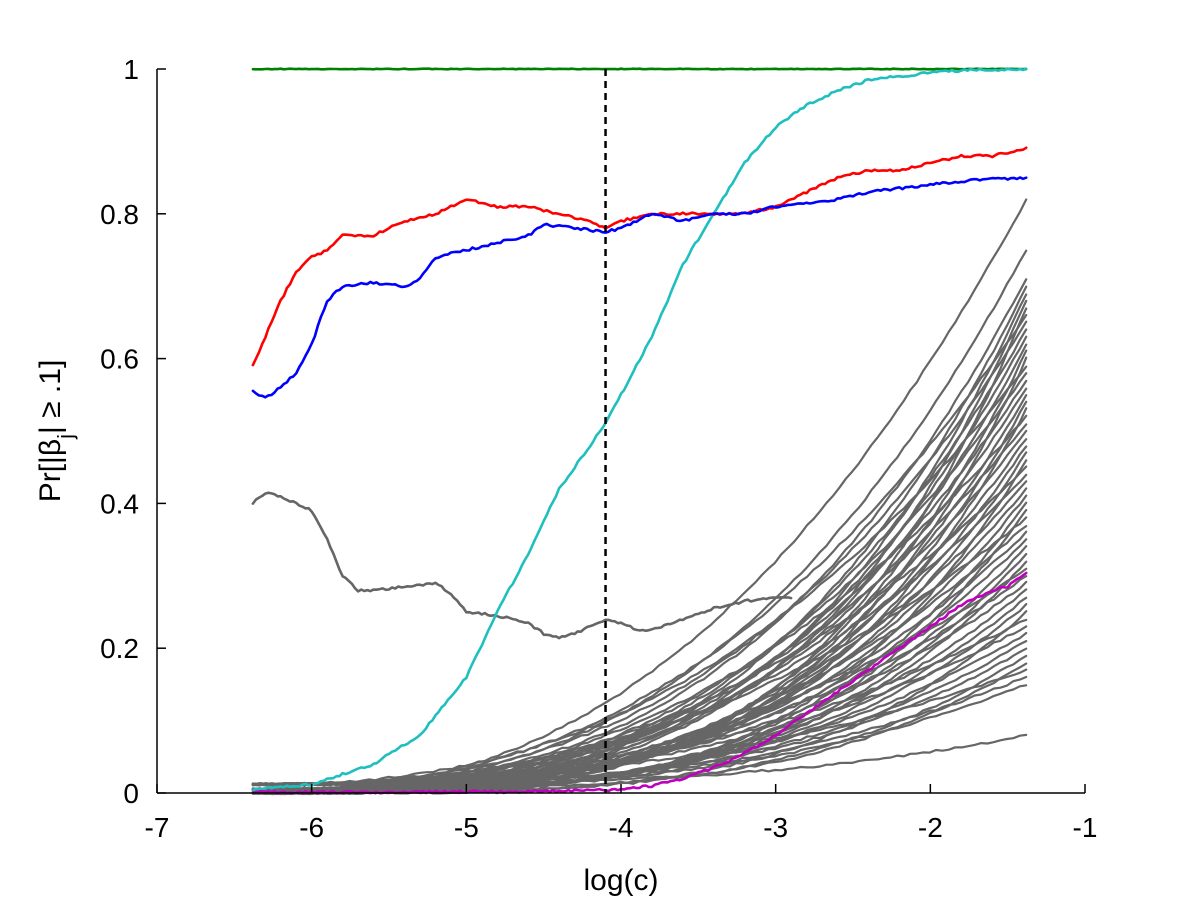 This screenshot has width=1200, height=901. I want to click on x-tick-label: -2, so click(930, 827).